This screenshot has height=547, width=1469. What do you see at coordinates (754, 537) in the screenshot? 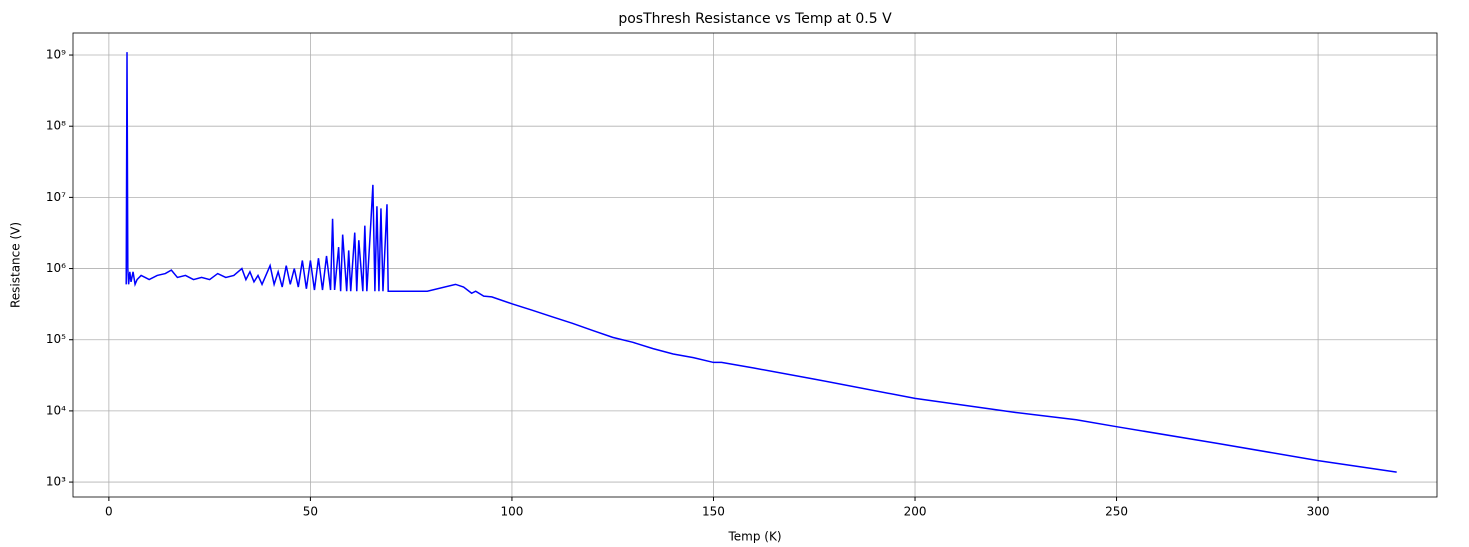
I see `x-axis-label: Temp (K)` at bounding box center [754, 537].